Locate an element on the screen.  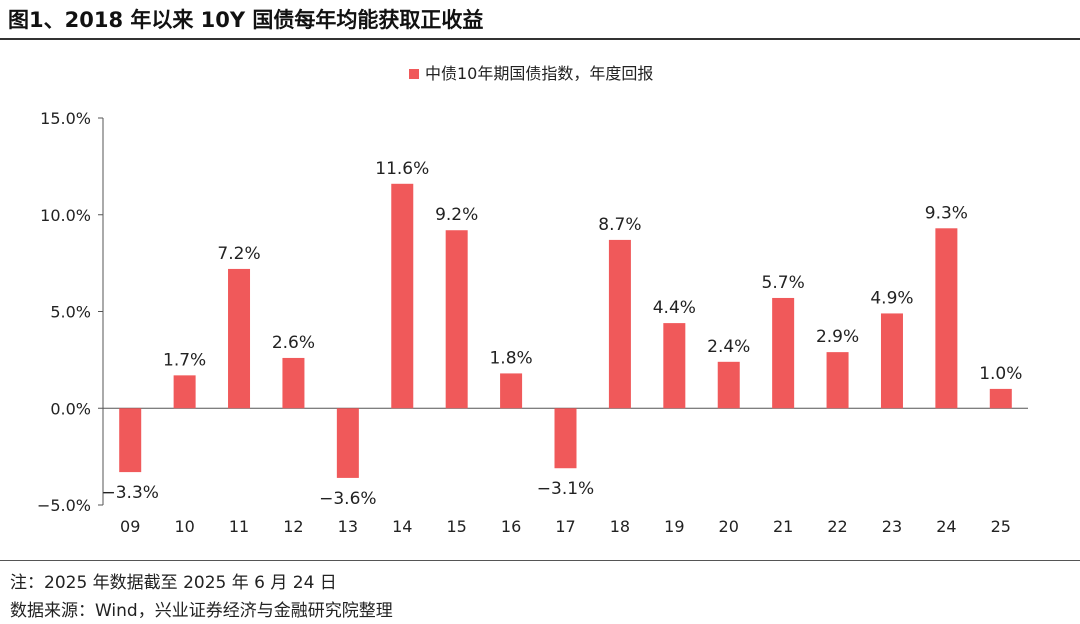
bar-data-label: 2.6% is located at coordinates (293, 343).